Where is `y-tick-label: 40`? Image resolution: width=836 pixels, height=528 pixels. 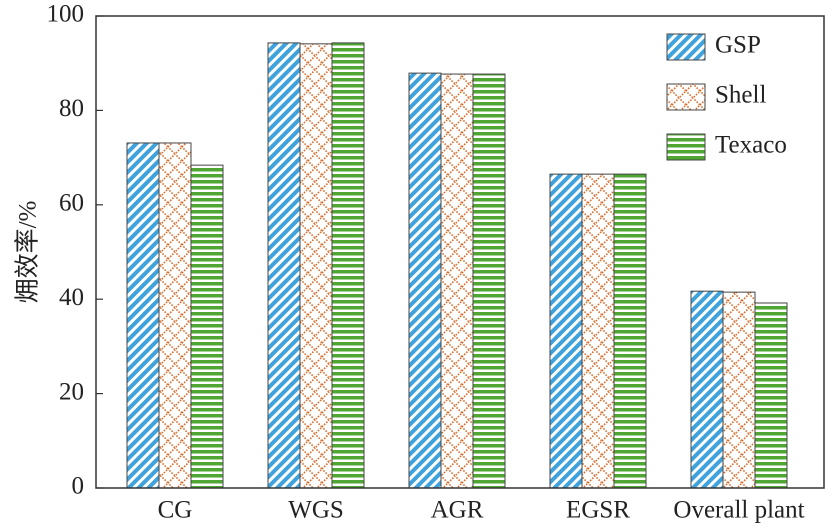
y-tick-label: 40 is located at coordinates (71, 297).